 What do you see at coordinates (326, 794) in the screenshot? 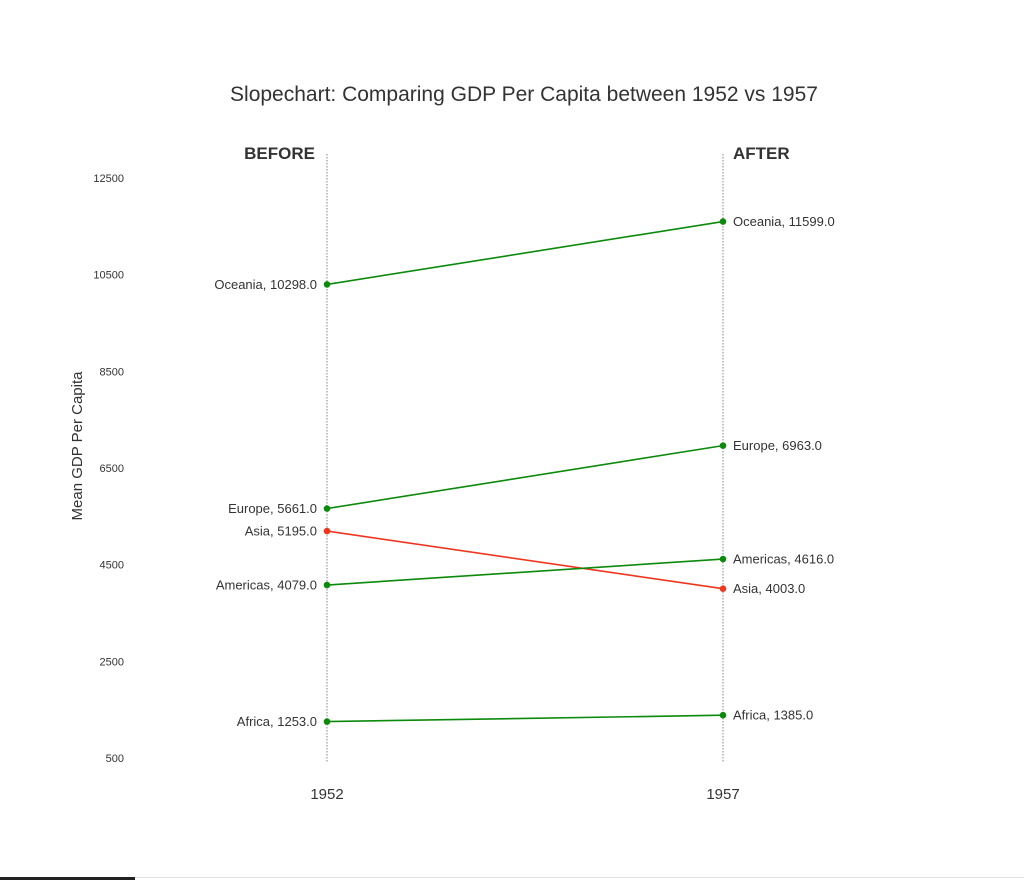
I see `x-tick-label-1952: 1952` at bounding box center [326, 794].